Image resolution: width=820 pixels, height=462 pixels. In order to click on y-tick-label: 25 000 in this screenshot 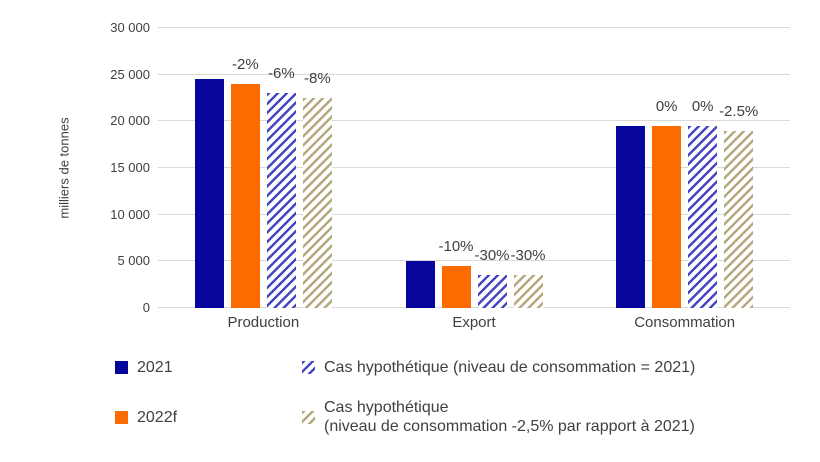, I will do `click(130, 74)`.